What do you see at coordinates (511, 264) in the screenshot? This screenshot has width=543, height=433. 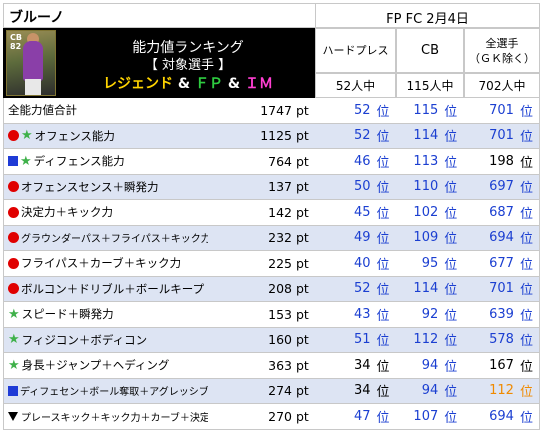 I see `rank-all-players: 677 位` at bounding box center [511, 264].